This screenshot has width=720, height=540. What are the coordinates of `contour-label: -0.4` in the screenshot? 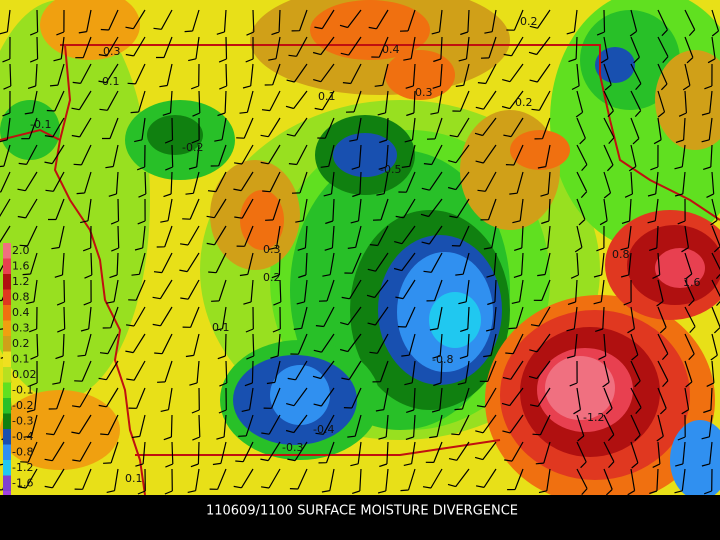 It's located at (323, 429).